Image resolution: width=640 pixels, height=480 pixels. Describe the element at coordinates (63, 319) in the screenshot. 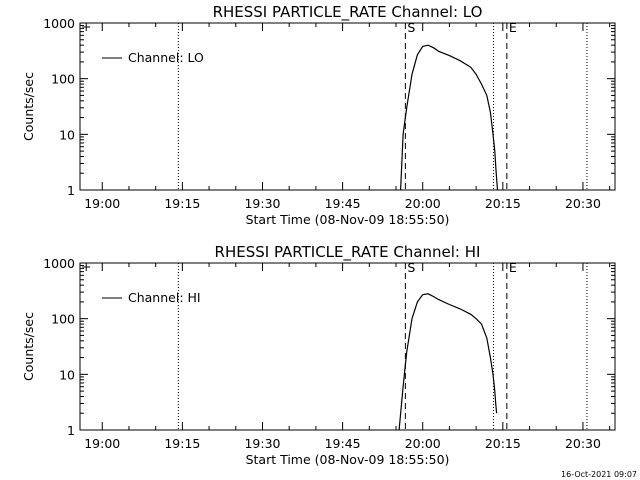

I see `panel-2-y-tick-label: 100` at that location.